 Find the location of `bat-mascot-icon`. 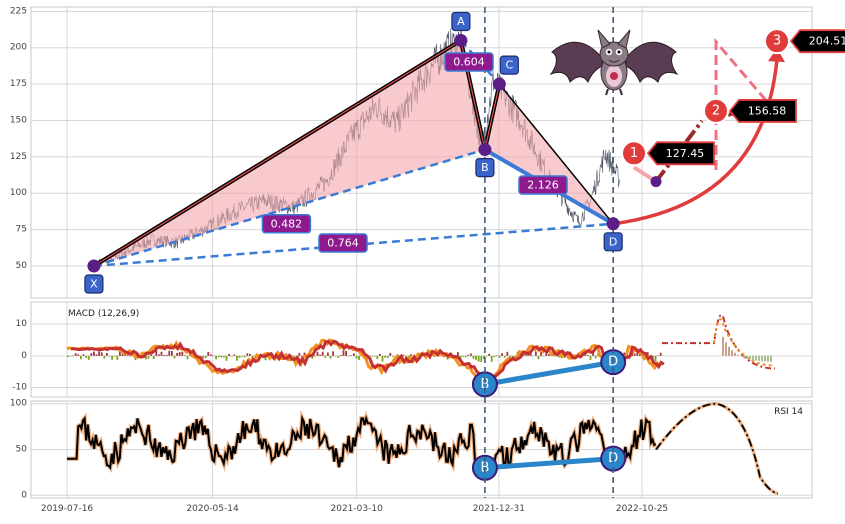

bat-mascot-icon is located at coordinates (614, 62).